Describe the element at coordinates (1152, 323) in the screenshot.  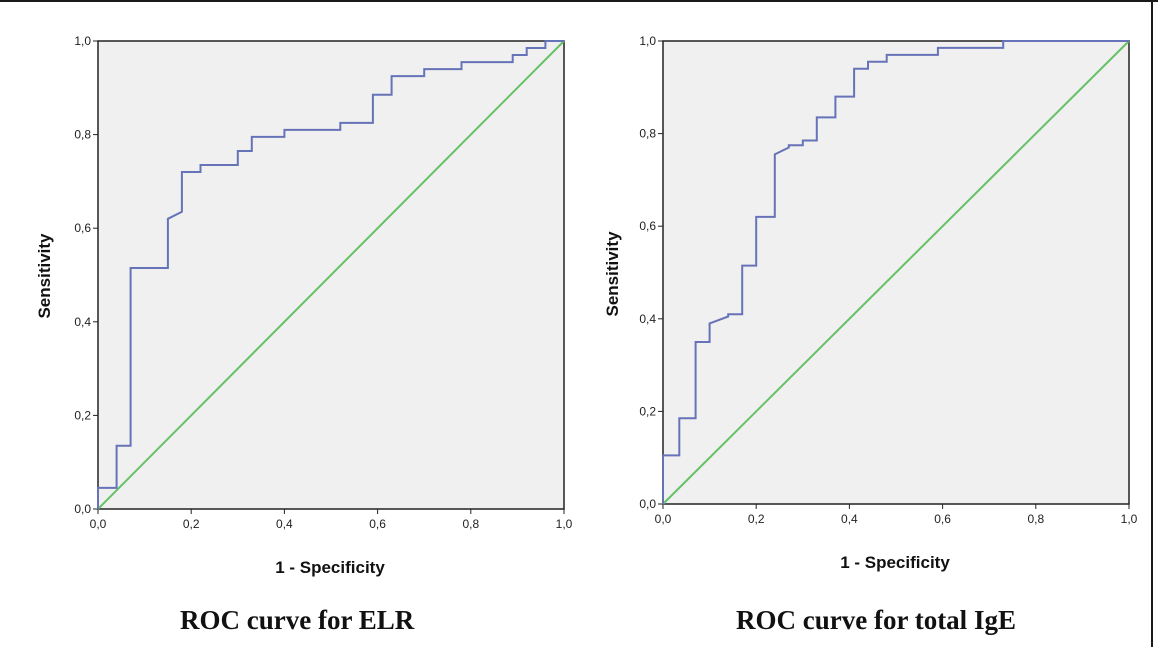
I see `figure-right-border` at that location.